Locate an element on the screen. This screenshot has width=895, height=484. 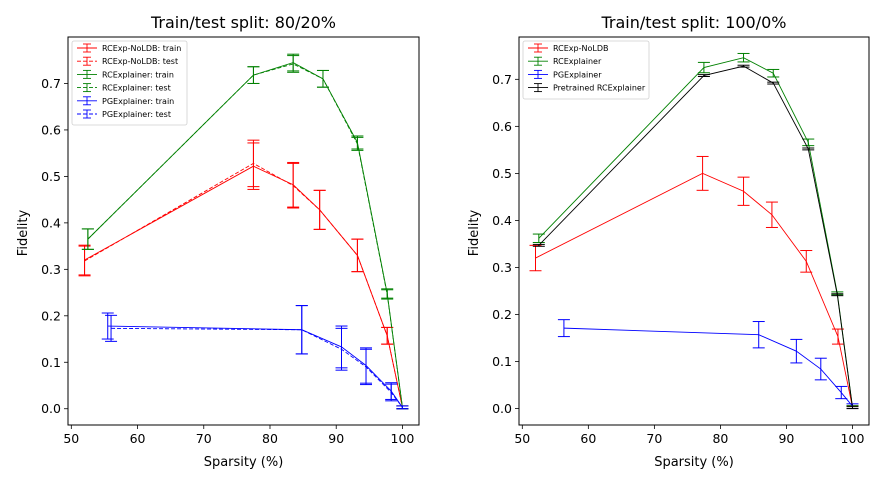
left-legend-box is located at coordinates (129, 83).